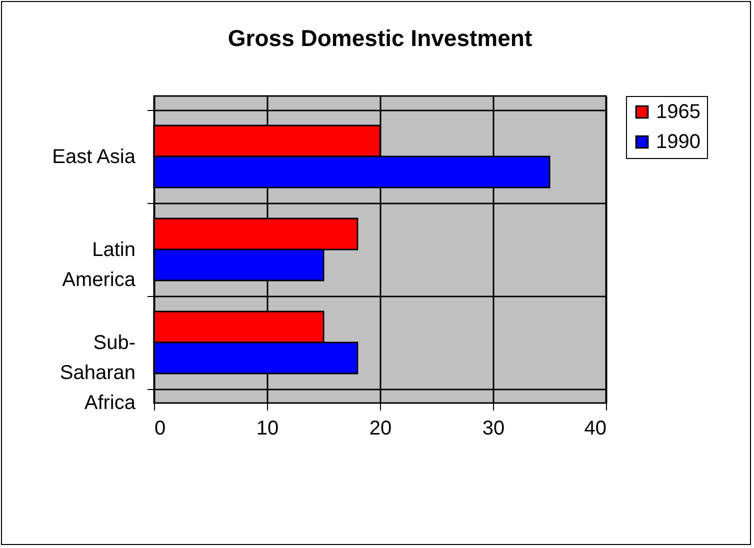 Image resolution: width=754 pixels, height=548 pixels. Describe the element at coordinates (99, 265) in the screenshot. I see `y-tick-label: Latin America` at that location.